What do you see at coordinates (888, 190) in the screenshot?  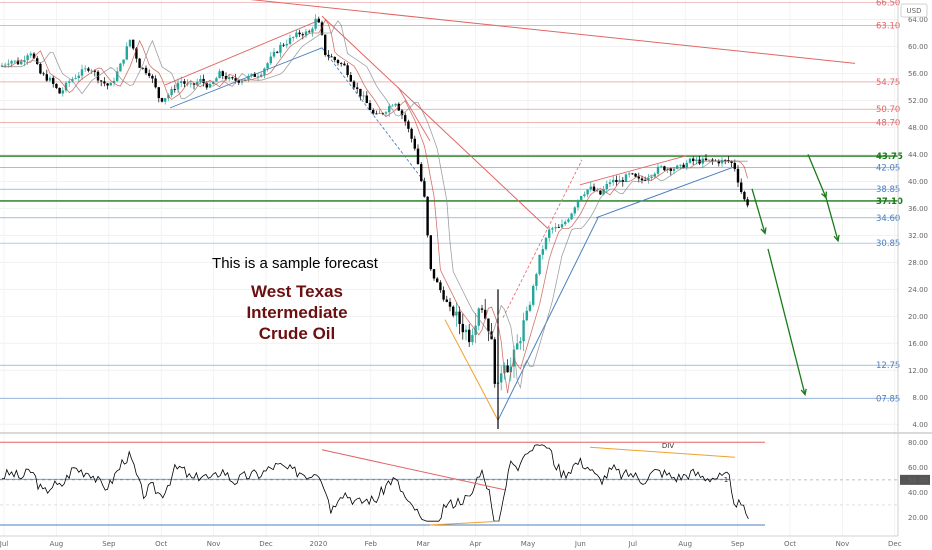 I see `level-label: 38.85` at bounding box center [888, 190].